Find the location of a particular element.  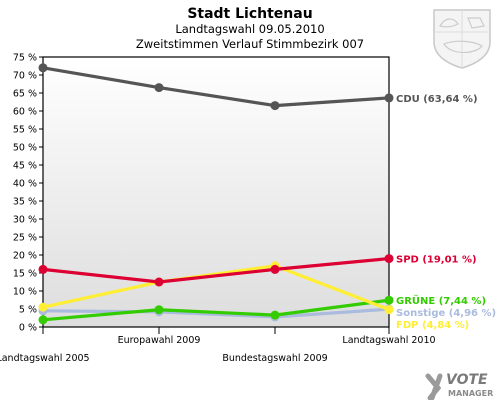

vote-manager-logo: VOTE MANAGER is located at coordinates (459, 386).